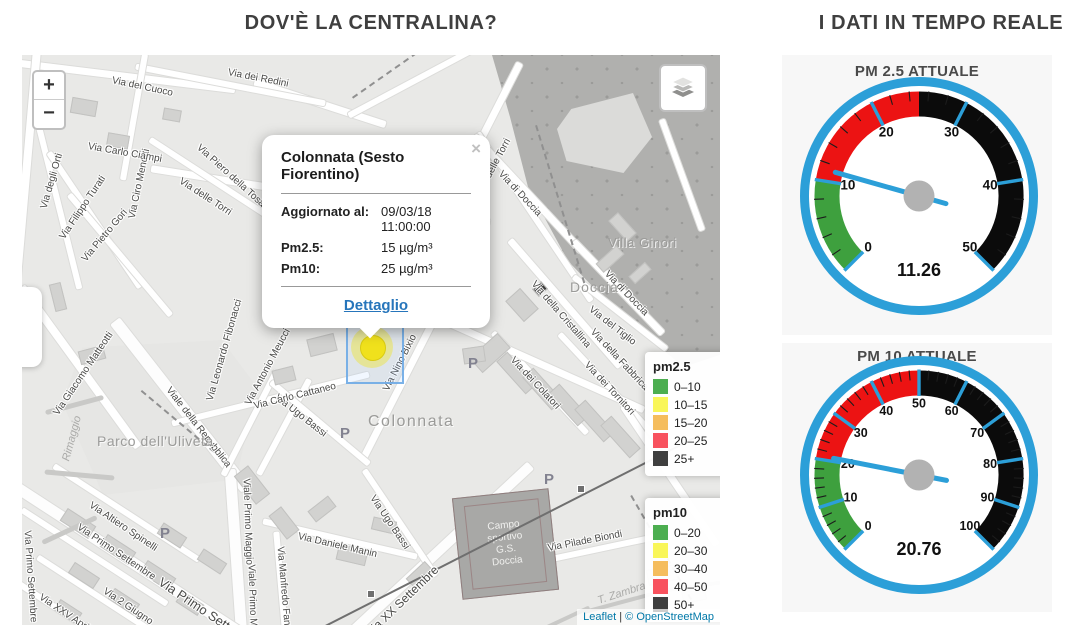 This screenshot has height=640, width=1082. What do you see at coordinates (505, 544) in the screenshot?
I see `sports-field: Campo sportivo G.S. Doccia` at bounding box center [505, 544].